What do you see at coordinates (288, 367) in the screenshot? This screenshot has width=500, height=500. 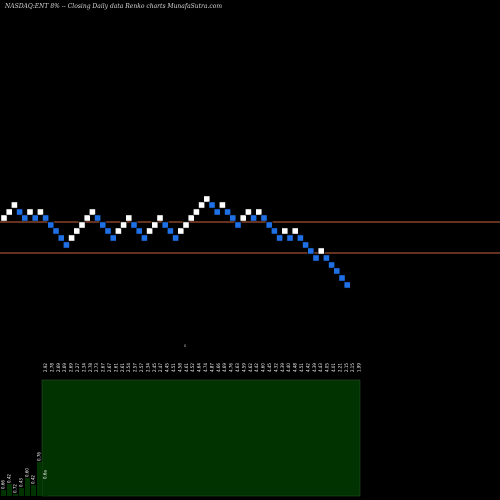 I see `price-label: 4.40` at bounding box center [288, 367].